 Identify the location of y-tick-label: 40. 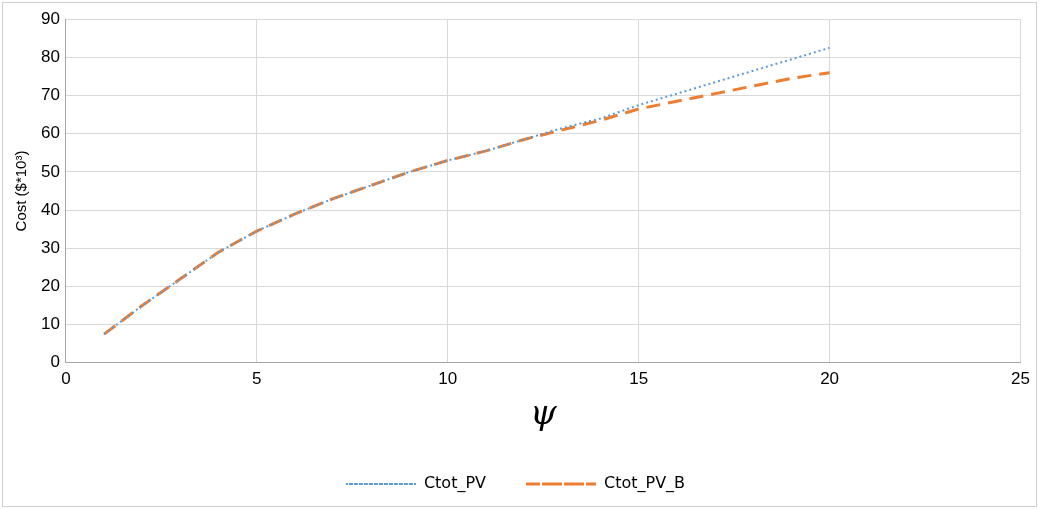
(50, 209).